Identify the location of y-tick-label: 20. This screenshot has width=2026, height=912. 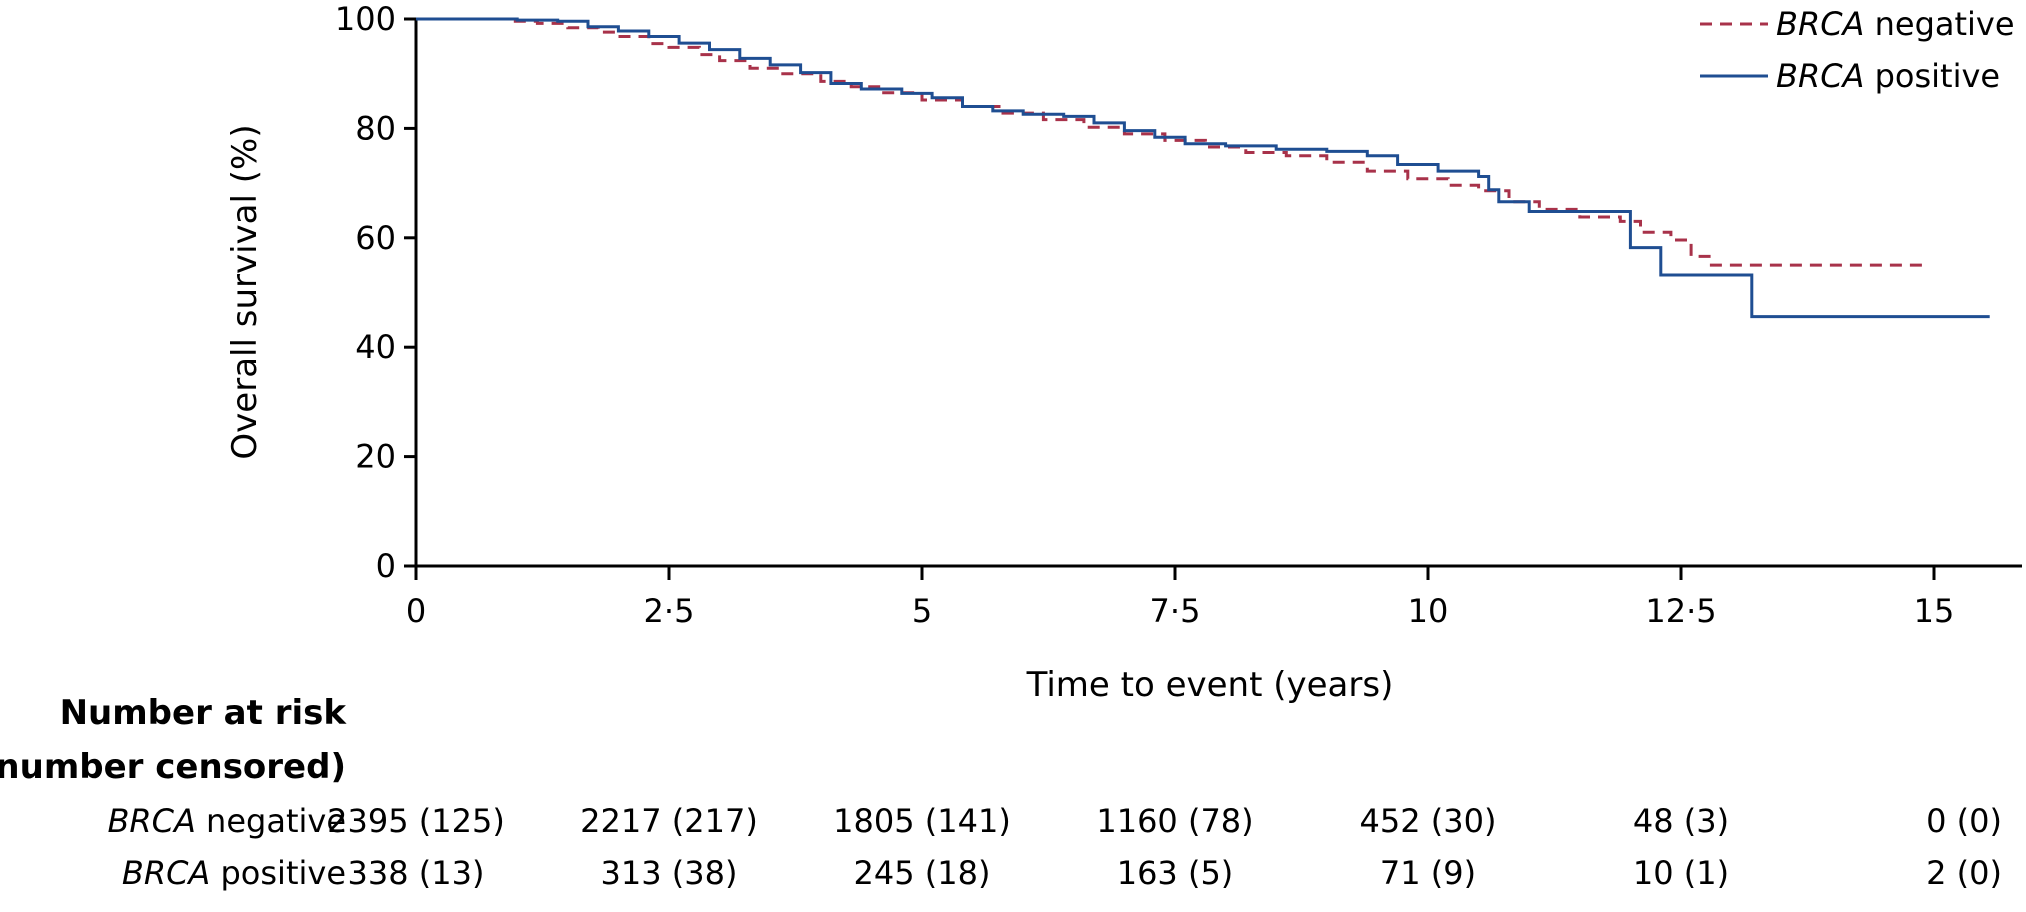
(375, 457).